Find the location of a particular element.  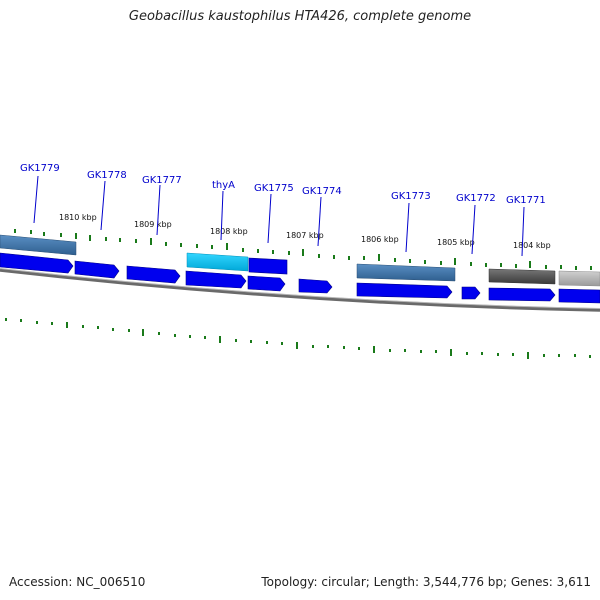

kbp-label-1806: 1806 kbp is located at coordinates (380, 239).